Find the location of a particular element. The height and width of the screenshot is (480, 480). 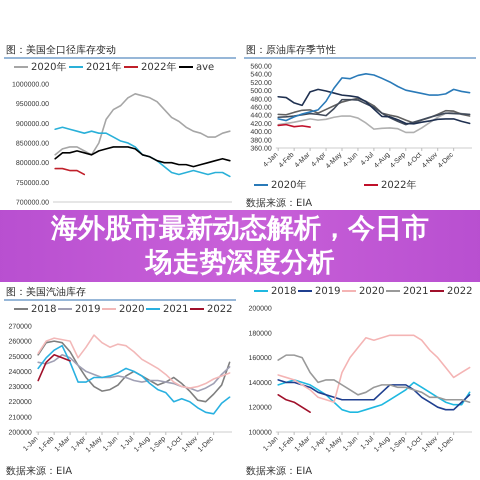

legend-label: 2021年 is located at coordinates (104, 67).